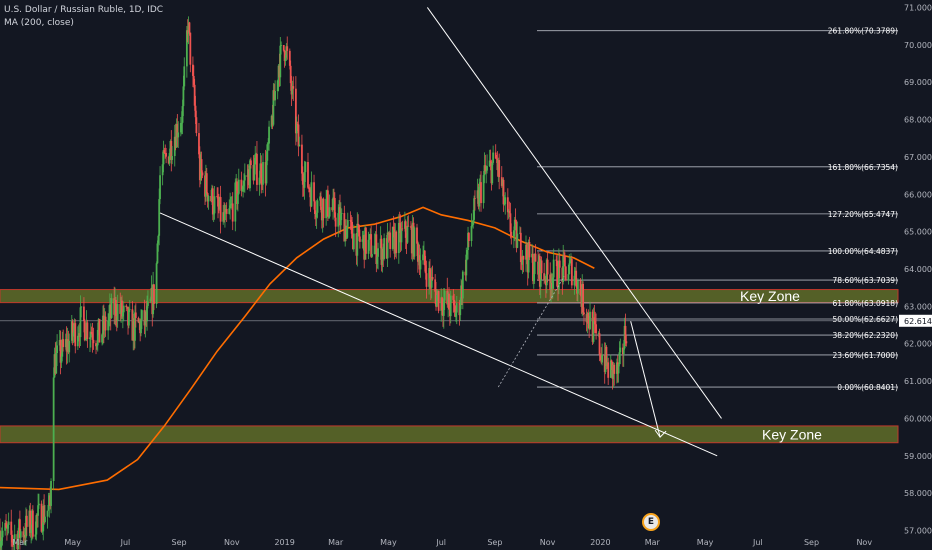  What do you see at coordinates (918, 157) in the screenshot?
I see `price-tick-label: 67.0000` at bounding box center [918, 157].